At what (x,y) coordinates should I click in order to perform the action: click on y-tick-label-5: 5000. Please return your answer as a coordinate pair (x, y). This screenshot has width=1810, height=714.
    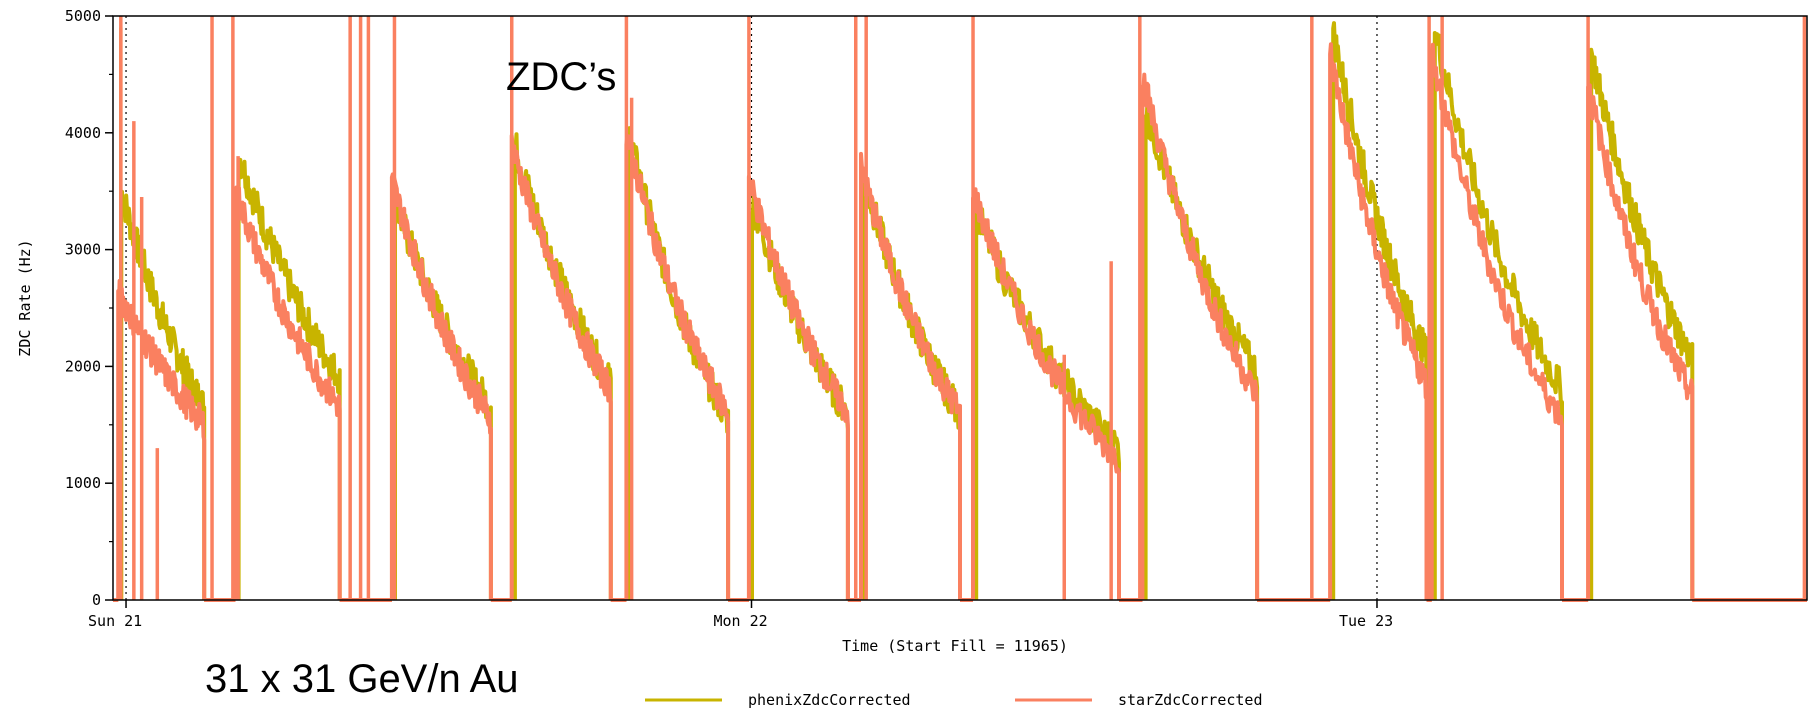
    Looking at the image, I should click on (83, 16).